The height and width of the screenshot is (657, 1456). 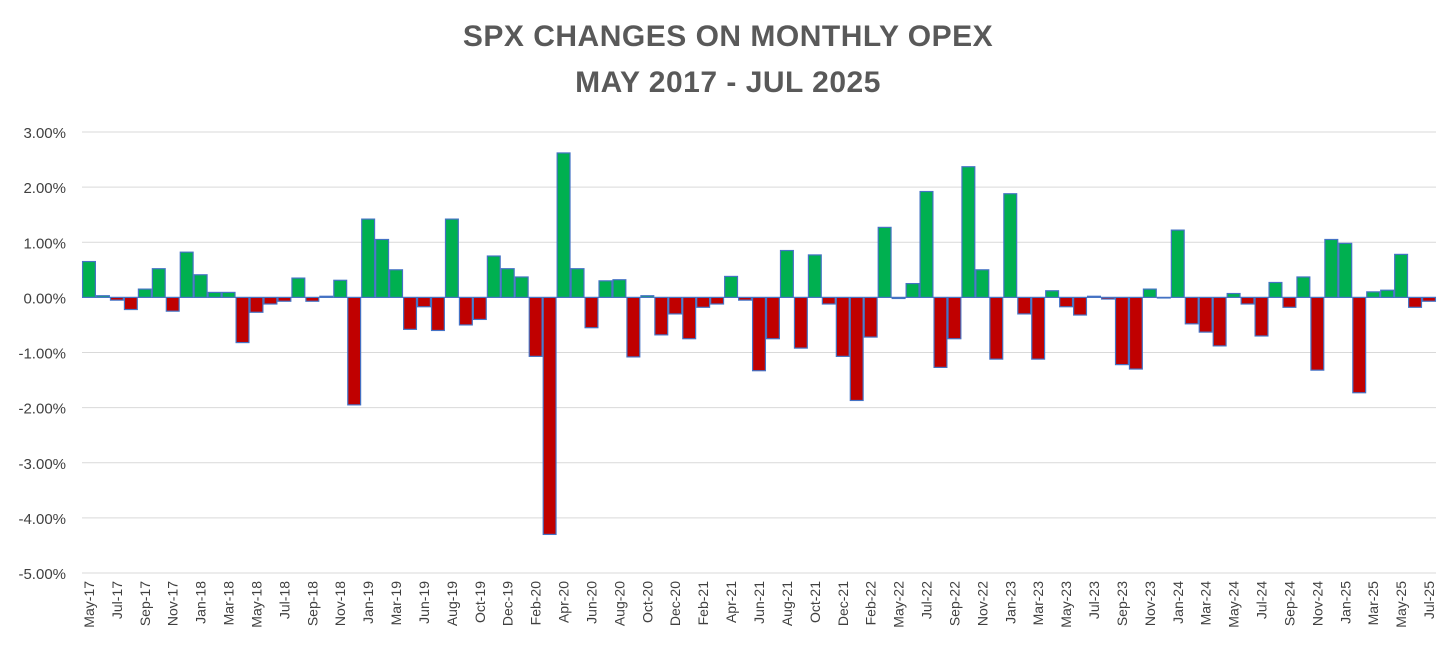 I want to click on x-tick-label: Nov-24, so click(x=1317, y=603).